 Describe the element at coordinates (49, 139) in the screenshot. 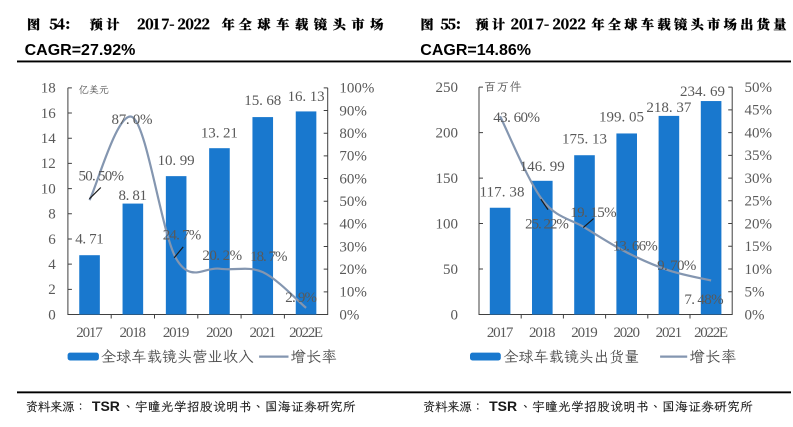

I see `svg-text: 14` at that location.